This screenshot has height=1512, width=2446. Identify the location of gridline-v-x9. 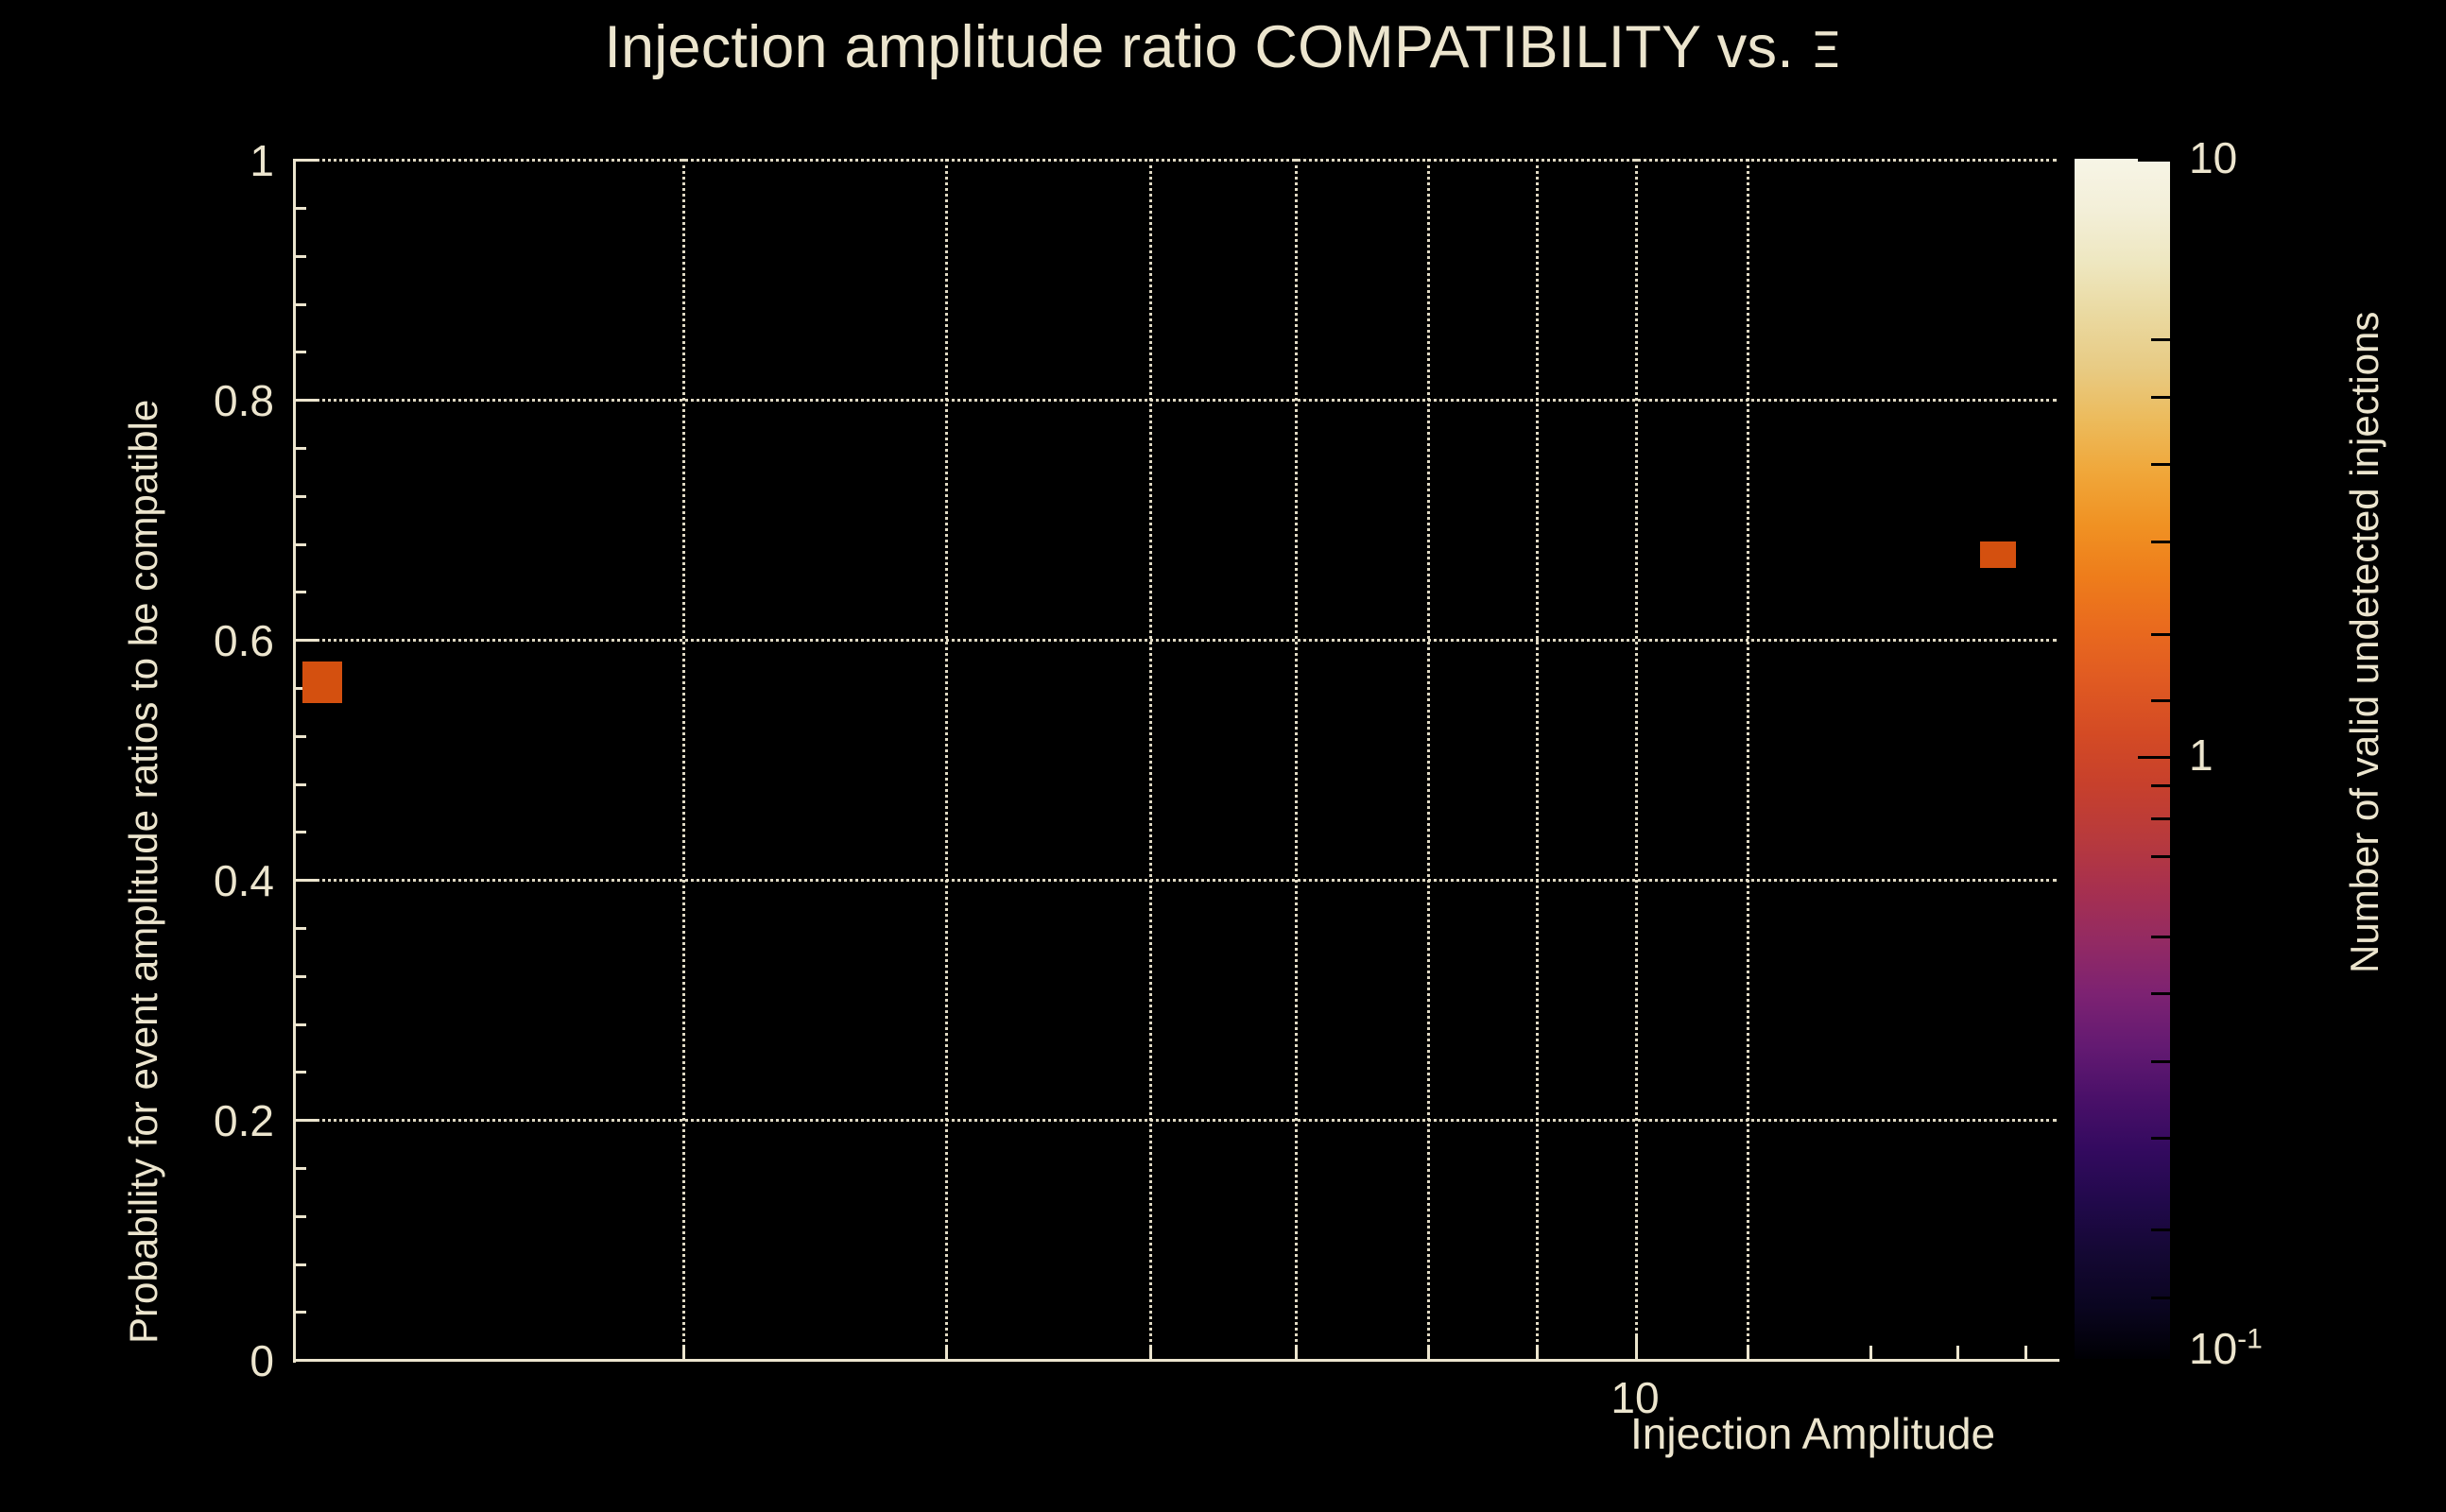
(1537, 759).